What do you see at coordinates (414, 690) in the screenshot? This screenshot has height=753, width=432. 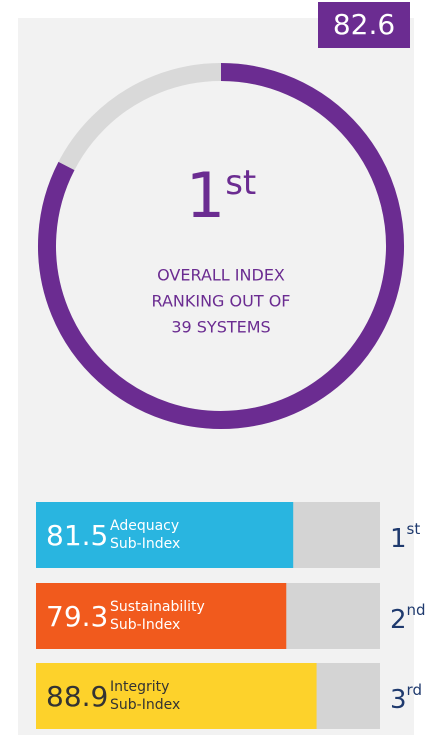 I see `rank-suffix: rd` at bounding box center [414, 690].